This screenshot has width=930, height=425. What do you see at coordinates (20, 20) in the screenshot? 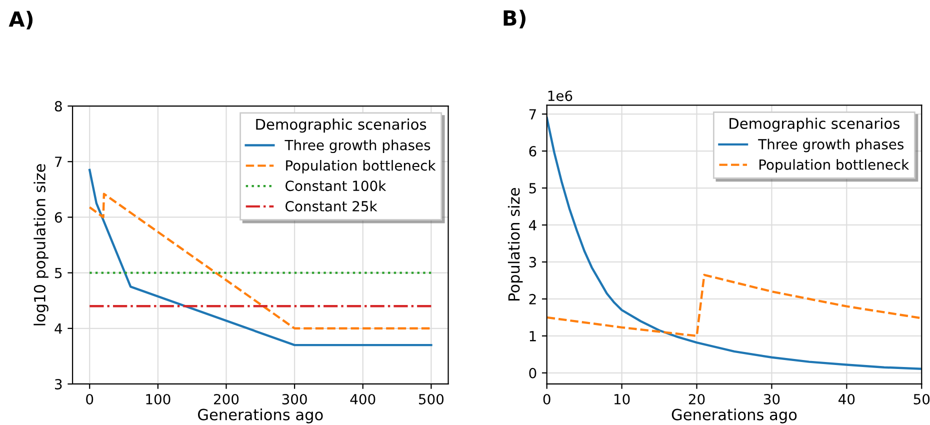
I see `chart-title: A)` at bounding box center [20, 20].